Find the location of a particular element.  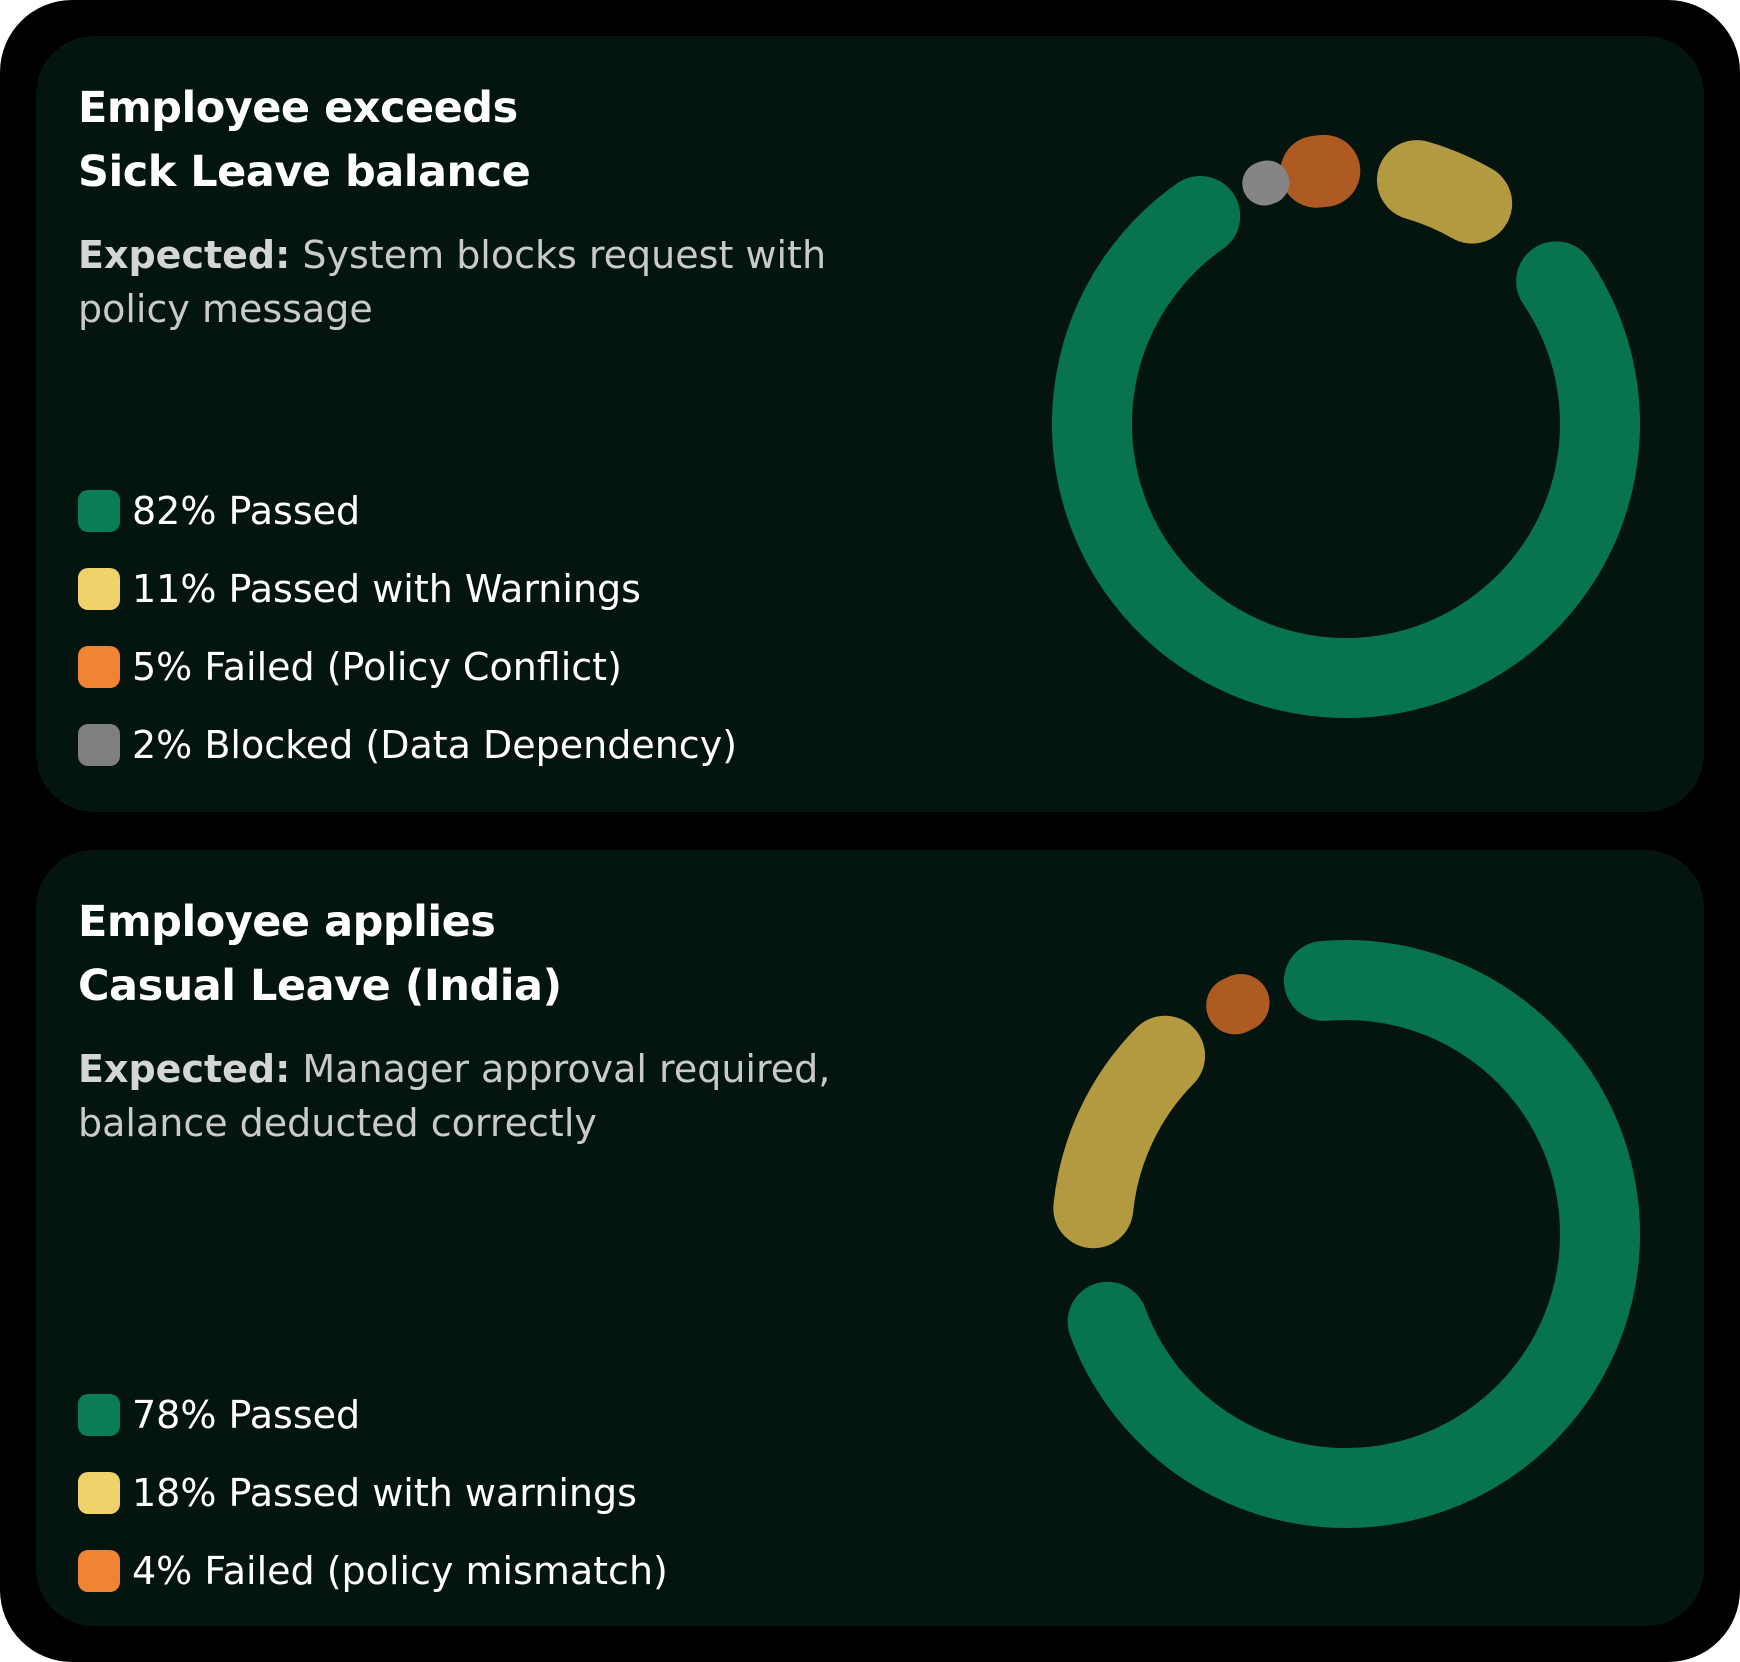

card-title-line-2: Casual Leave (India) is located at coordinates (320, 986).